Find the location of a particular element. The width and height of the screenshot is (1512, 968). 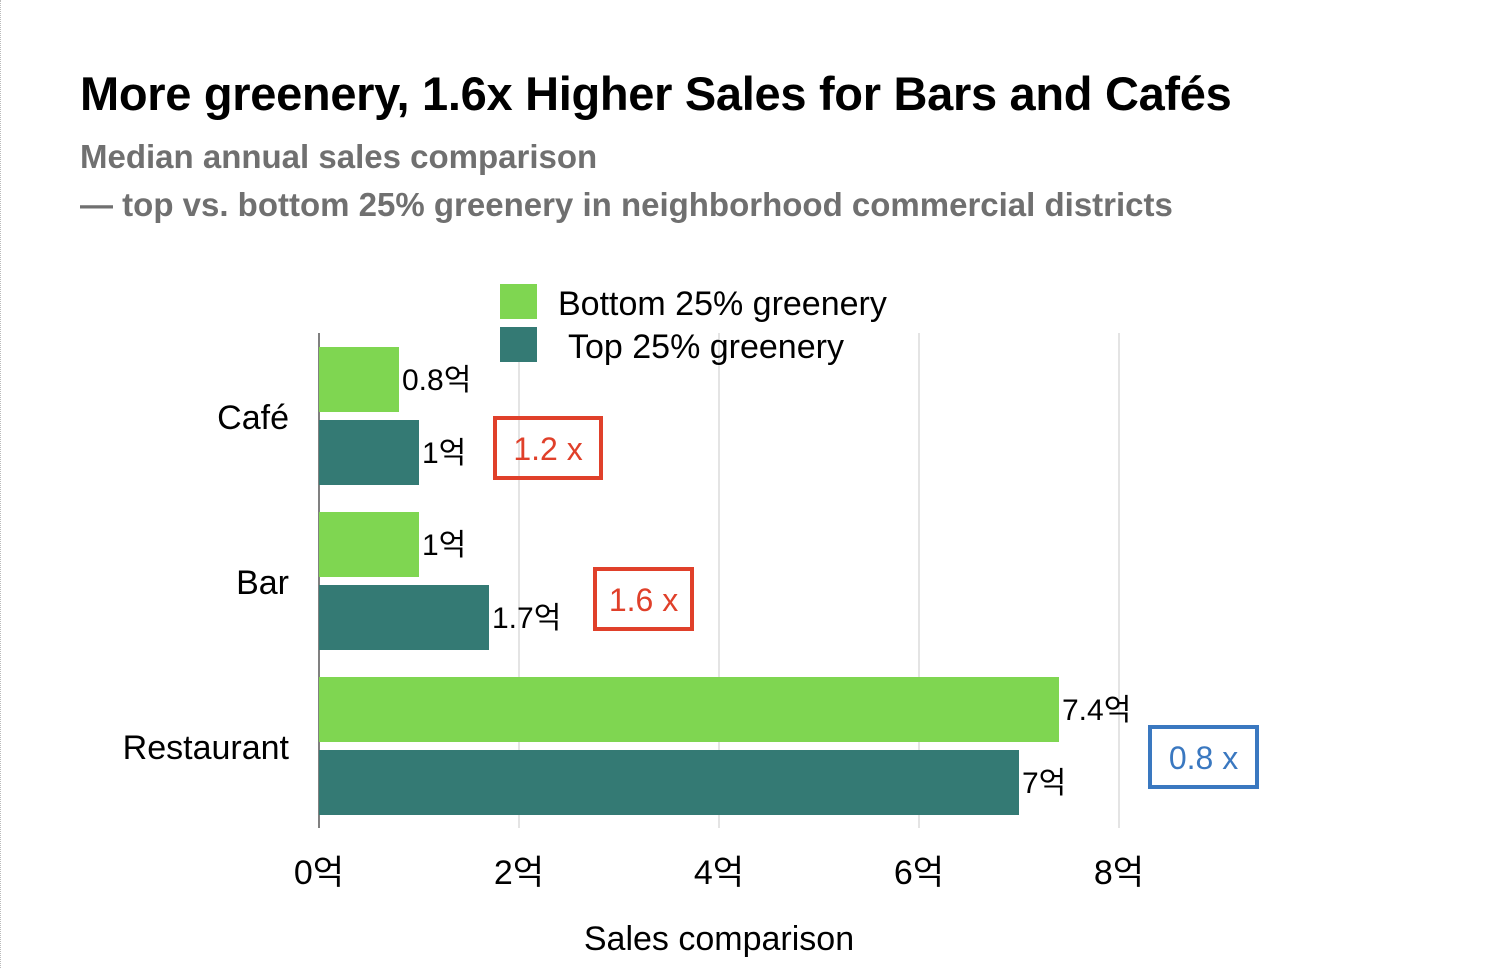

x-tick-label: 6억 is located at coordinates (919, 873).